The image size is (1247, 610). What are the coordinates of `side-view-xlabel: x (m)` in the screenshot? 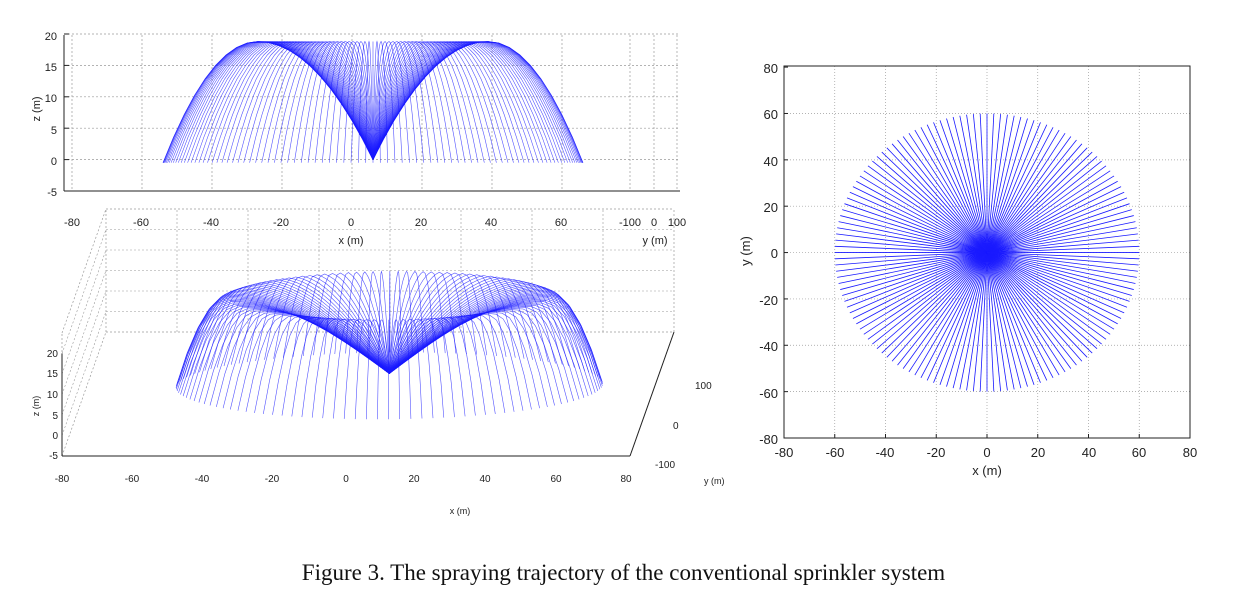 It's located at (350, 241).